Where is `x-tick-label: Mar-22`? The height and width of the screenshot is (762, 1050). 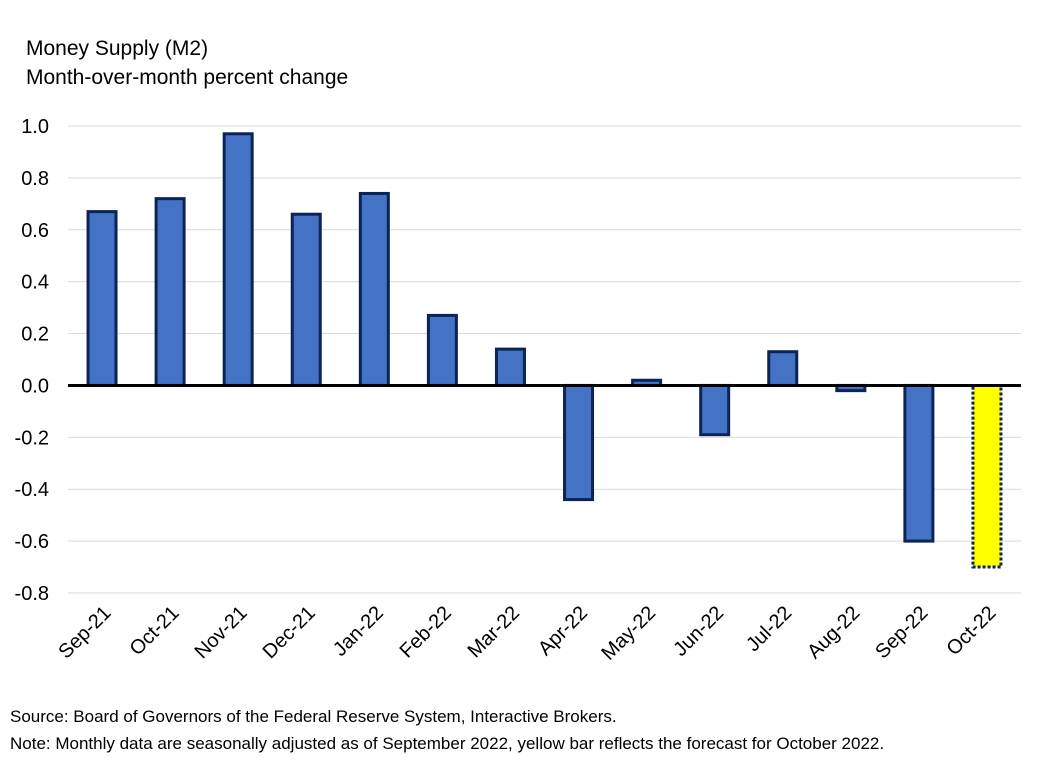 x-tick-label: Mar-22 is located at coordinates (494, 632).